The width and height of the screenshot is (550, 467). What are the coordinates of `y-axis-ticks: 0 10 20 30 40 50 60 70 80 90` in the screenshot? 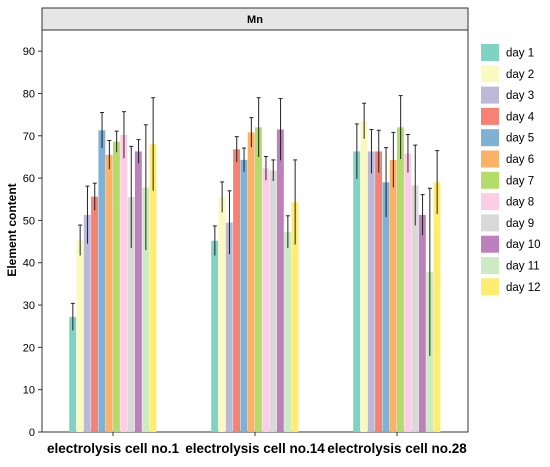 It's located at (32, 242).